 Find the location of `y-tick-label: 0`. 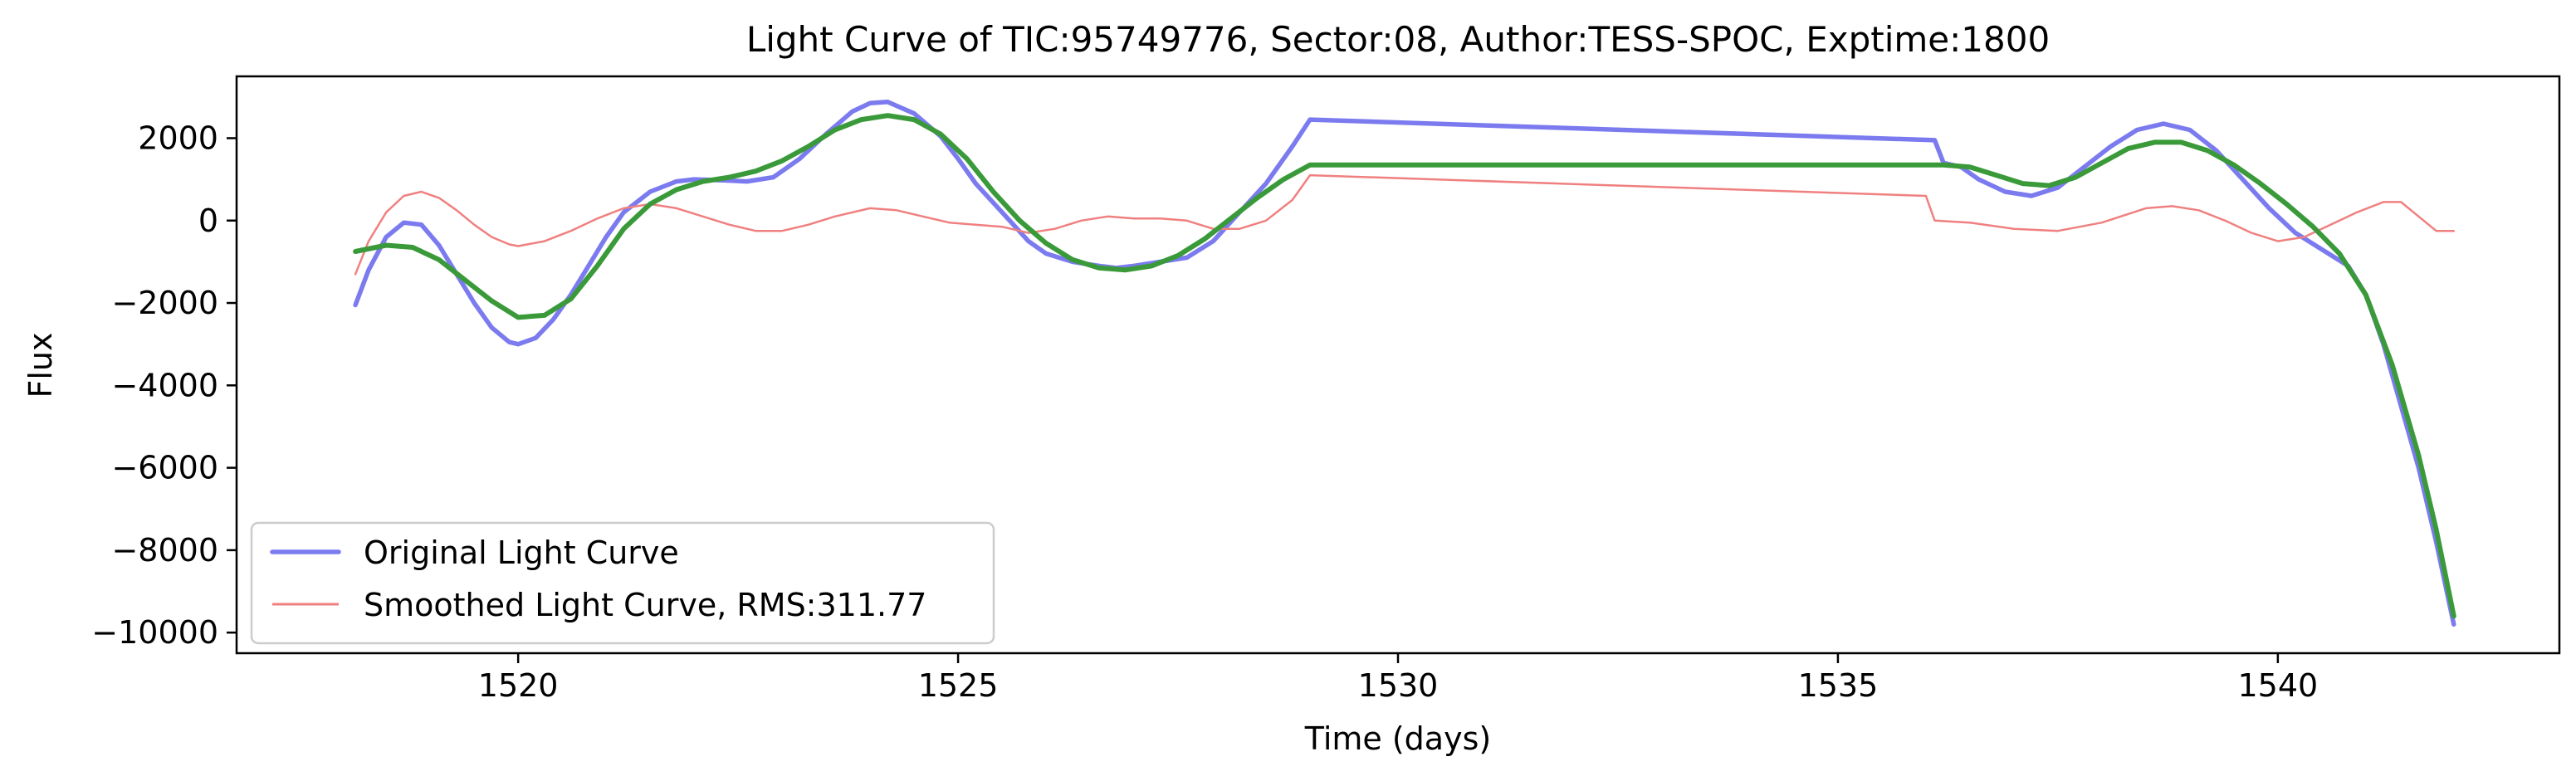

y-tick-label: 0 is located at coordinates (208, 221).